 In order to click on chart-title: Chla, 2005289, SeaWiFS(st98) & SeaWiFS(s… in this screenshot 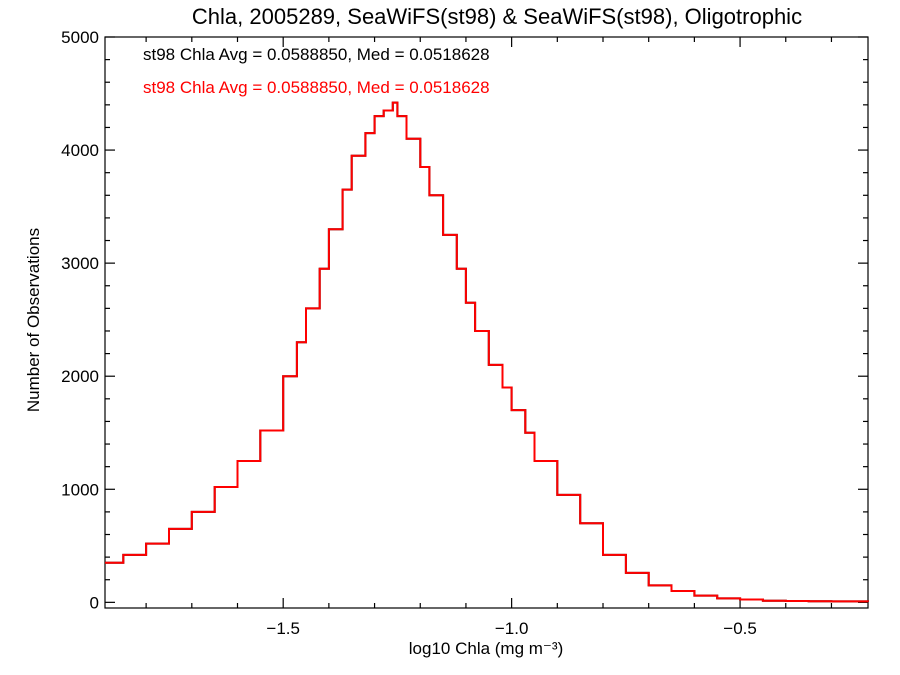, I will do `click(497, 16)`.